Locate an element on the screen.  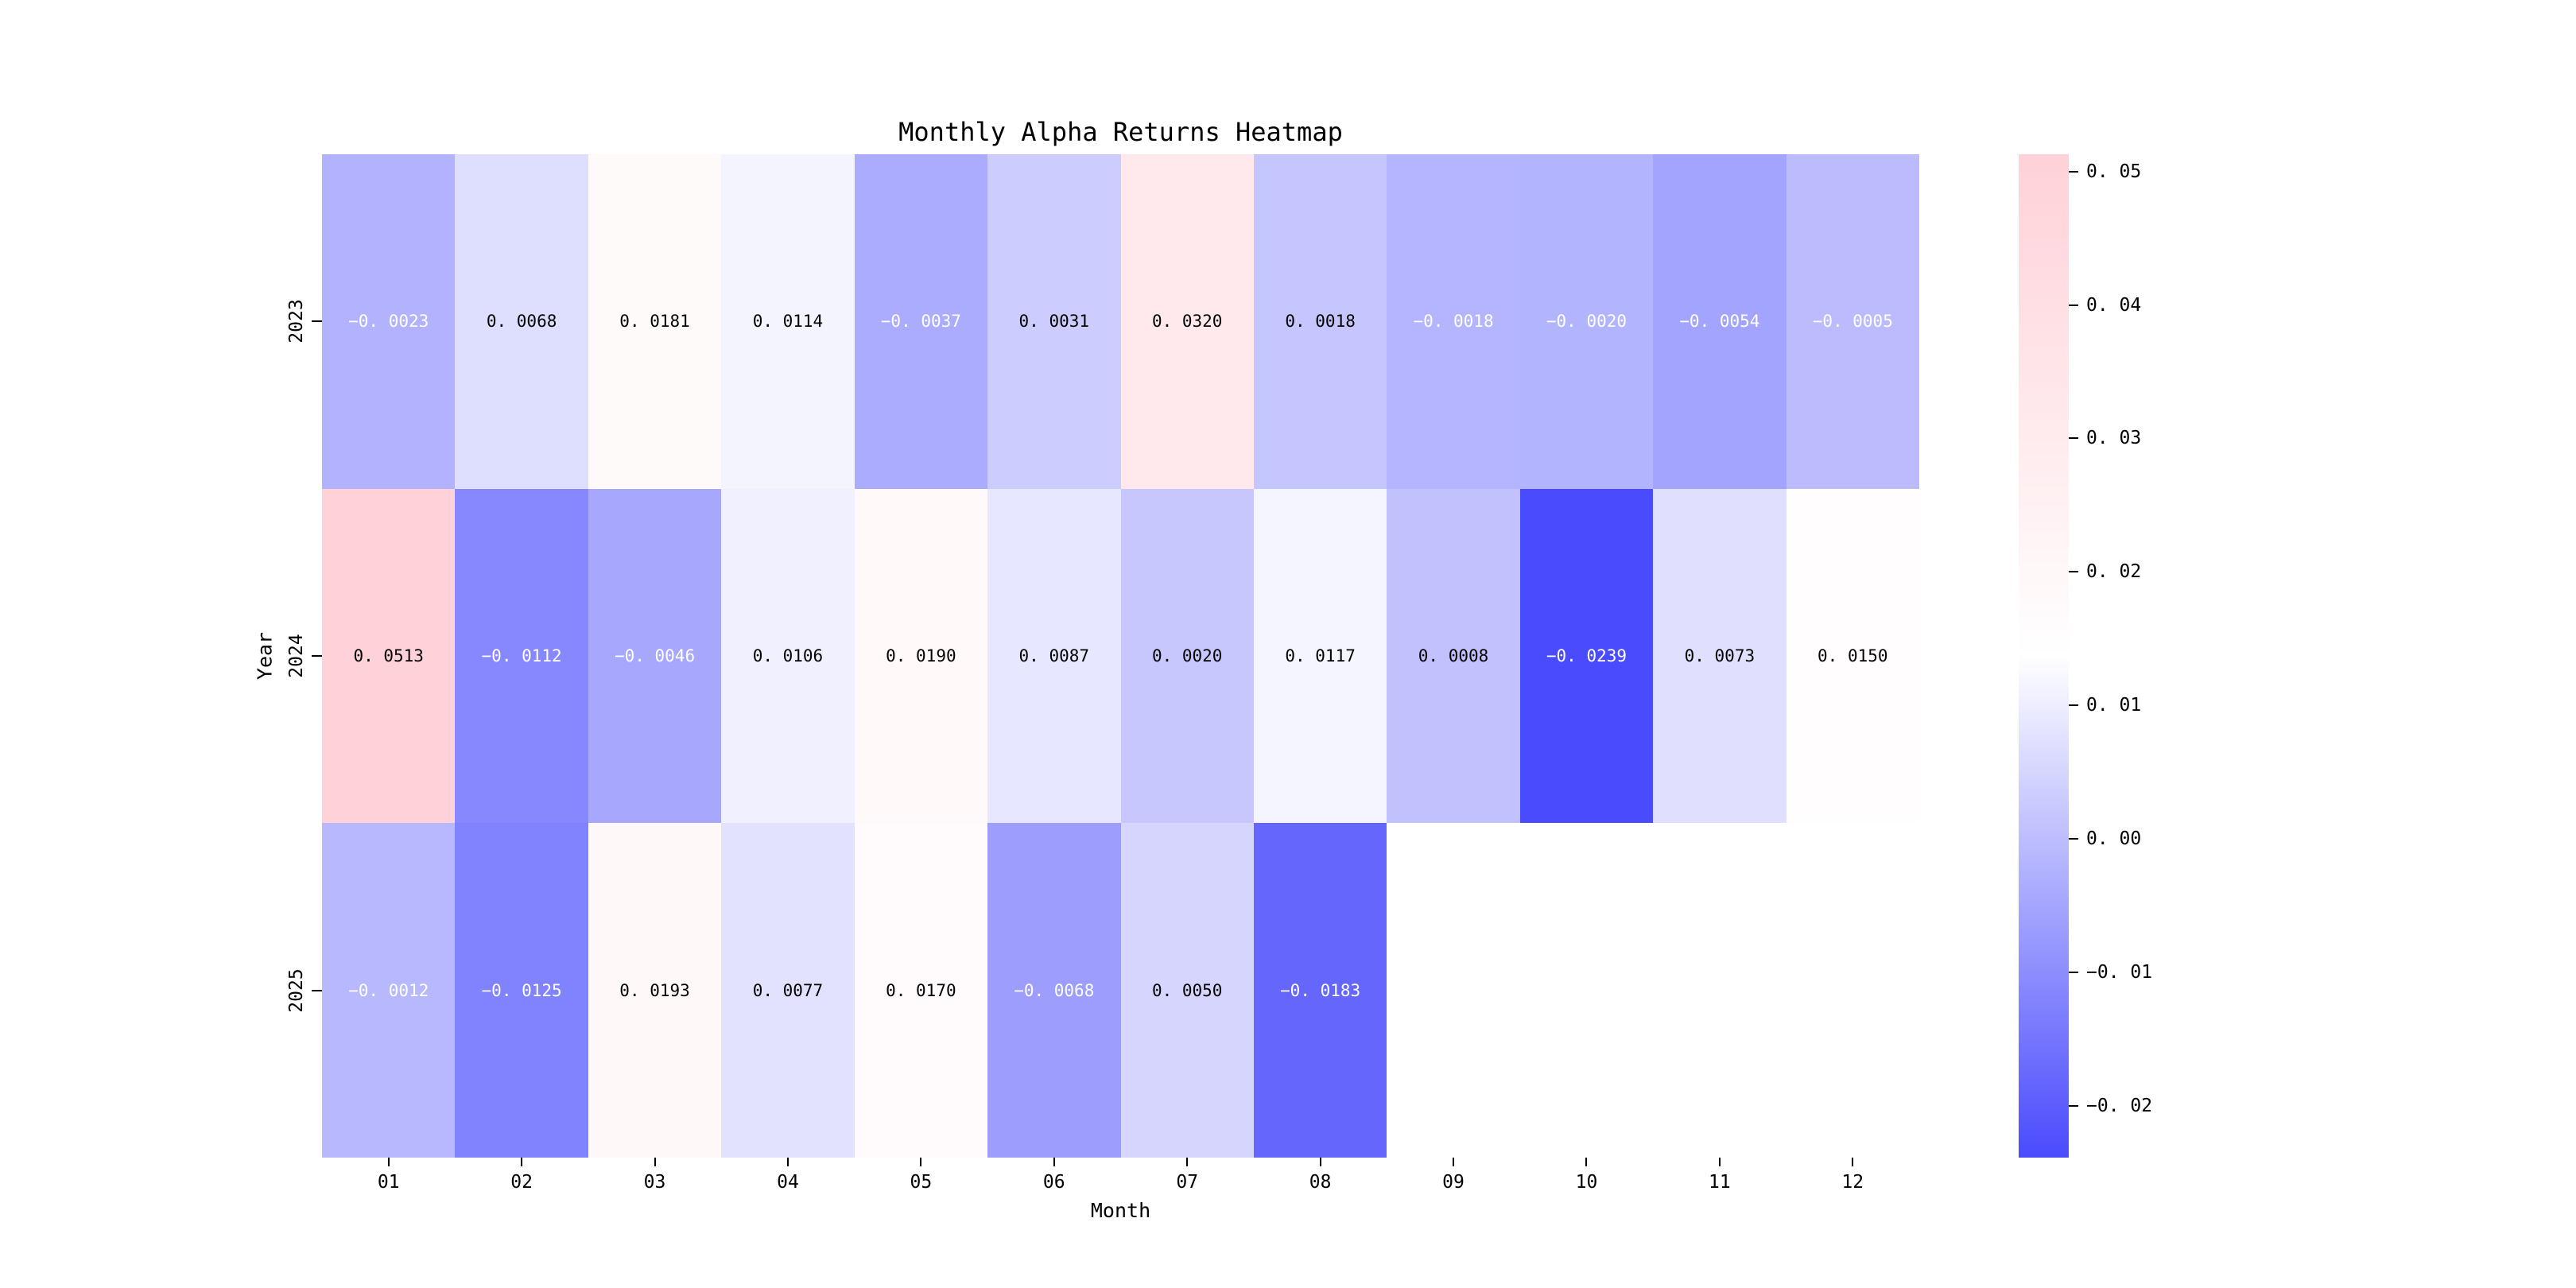
heatmap-cell: −0. 0023 is located at coordinates (389, 322).